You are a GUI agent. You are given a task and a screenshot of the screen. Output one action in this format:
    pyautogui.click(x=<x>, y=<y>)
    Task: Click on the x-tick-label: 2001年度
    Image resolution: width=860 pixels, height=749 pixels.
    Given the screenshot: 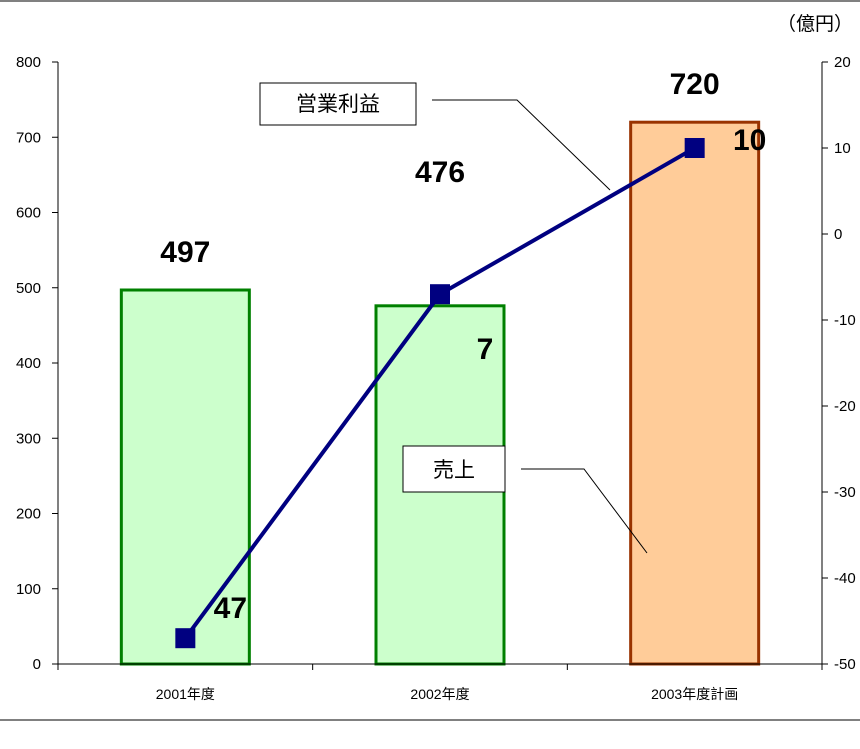 What is the action you would take?
    pyautogui.click(x=185, y=694)
    